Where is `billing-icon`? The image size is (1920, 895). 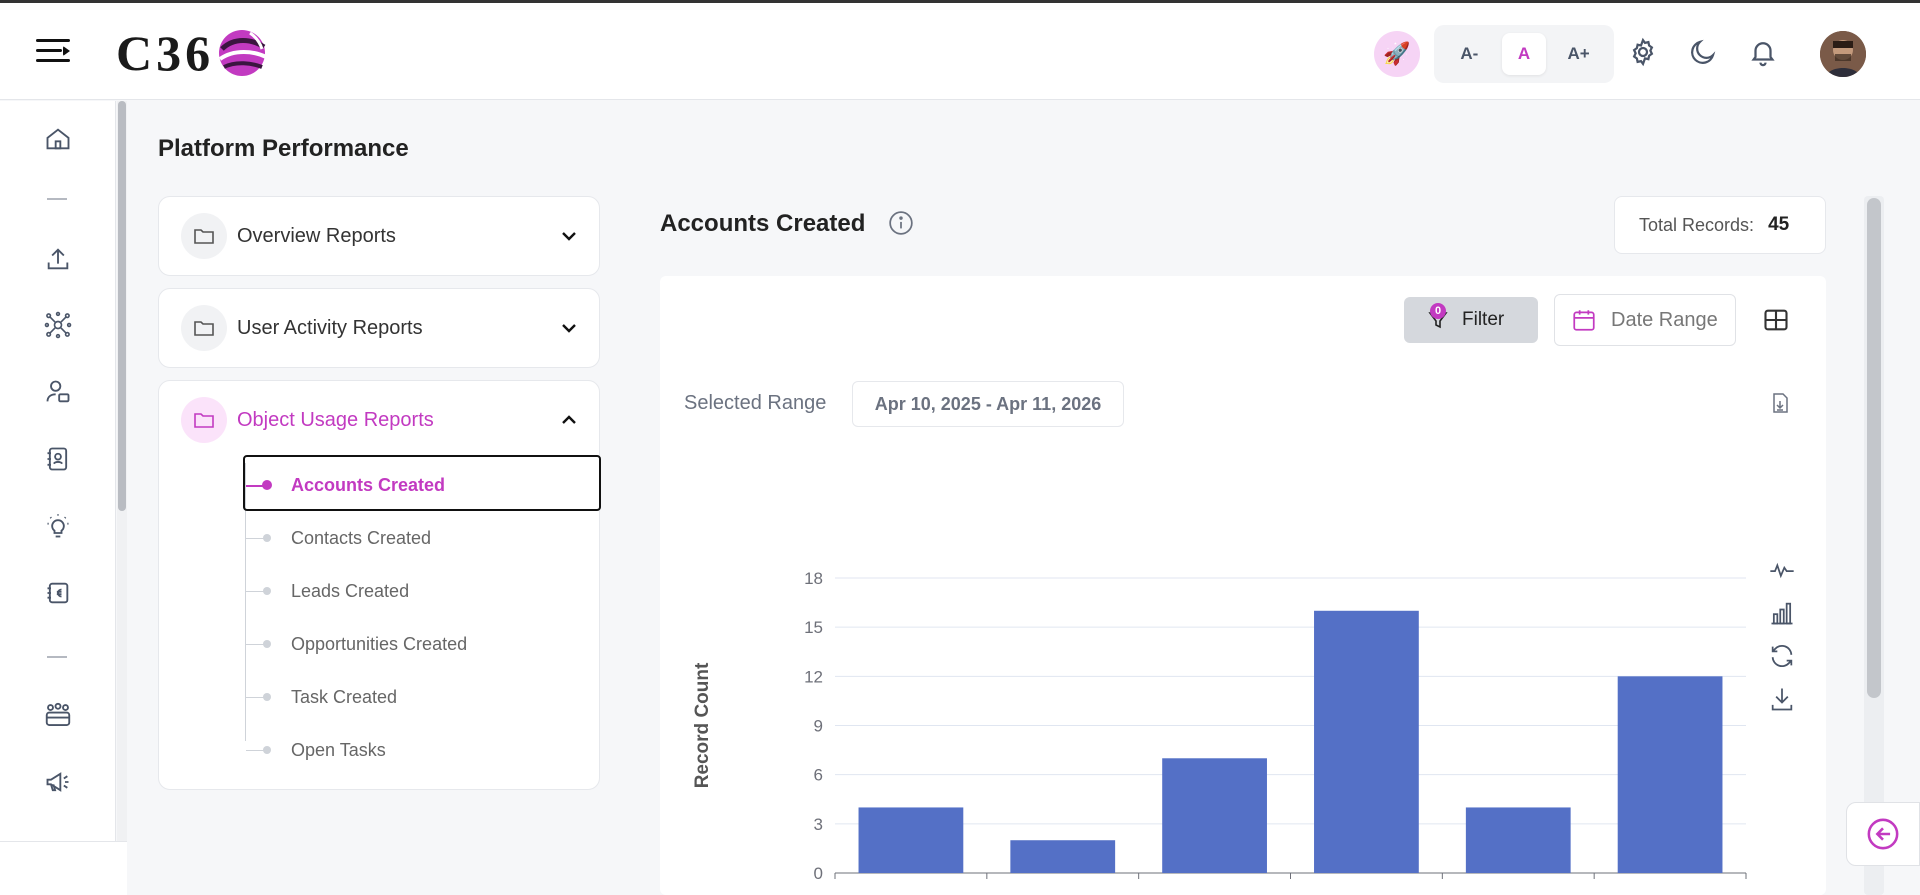
billing-icon is located at coordinates (58, 593).